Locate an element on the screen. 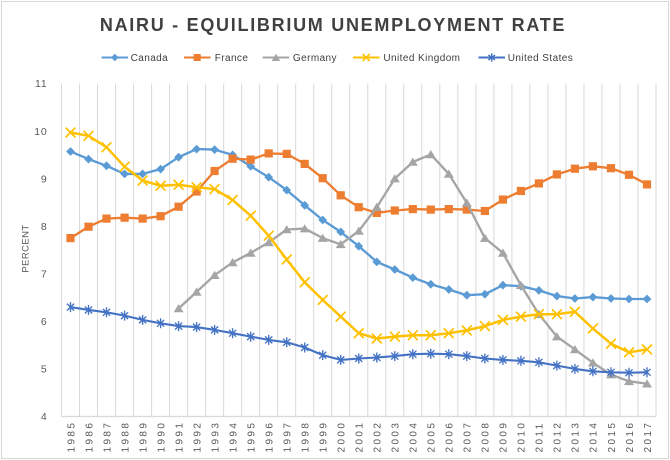 The image size is (670, 460). svg-text: 10 is located at coordinates (40, 132).